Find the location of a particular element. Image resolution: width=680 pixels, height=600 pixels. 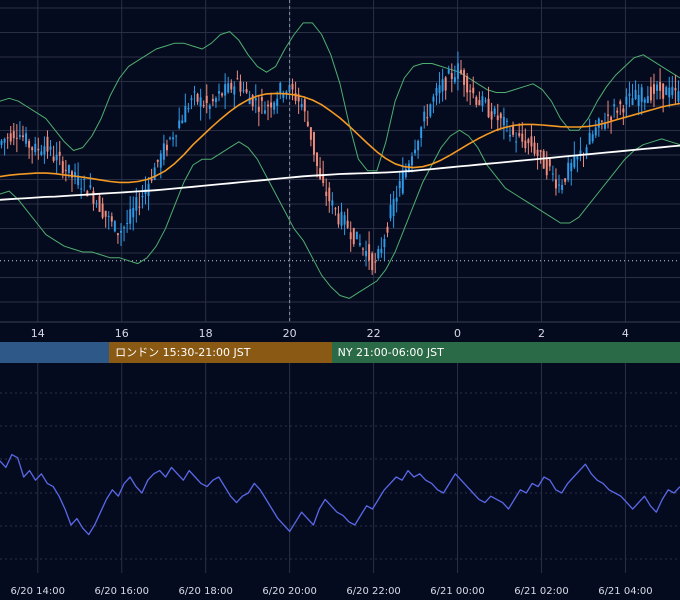

osc-x-tick-label: 6/20 20:00 is located at coordinates (289, 591).